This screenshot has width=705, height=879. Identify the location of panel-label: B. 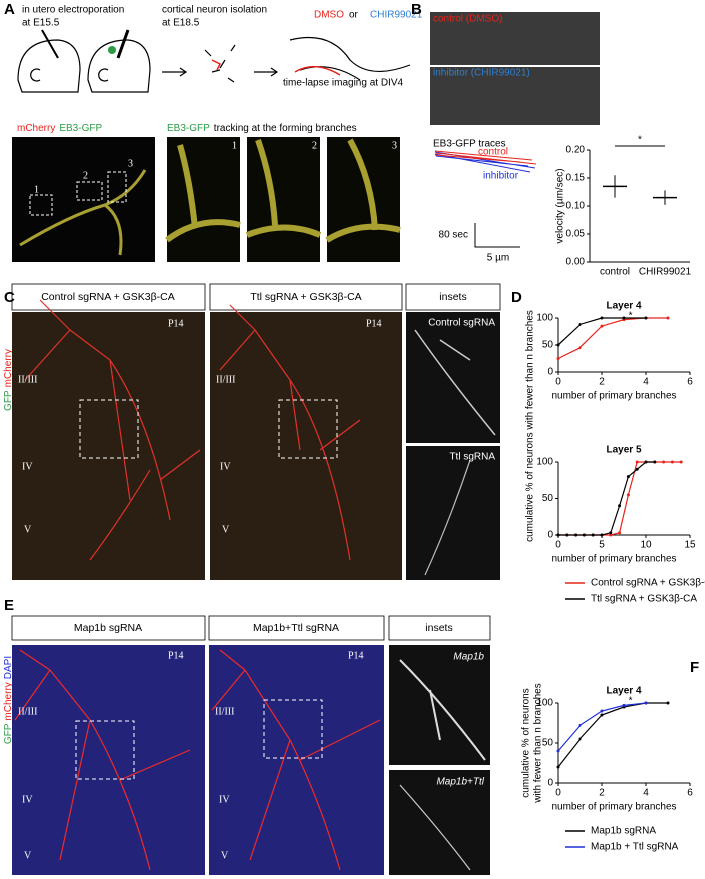
(416, 9).